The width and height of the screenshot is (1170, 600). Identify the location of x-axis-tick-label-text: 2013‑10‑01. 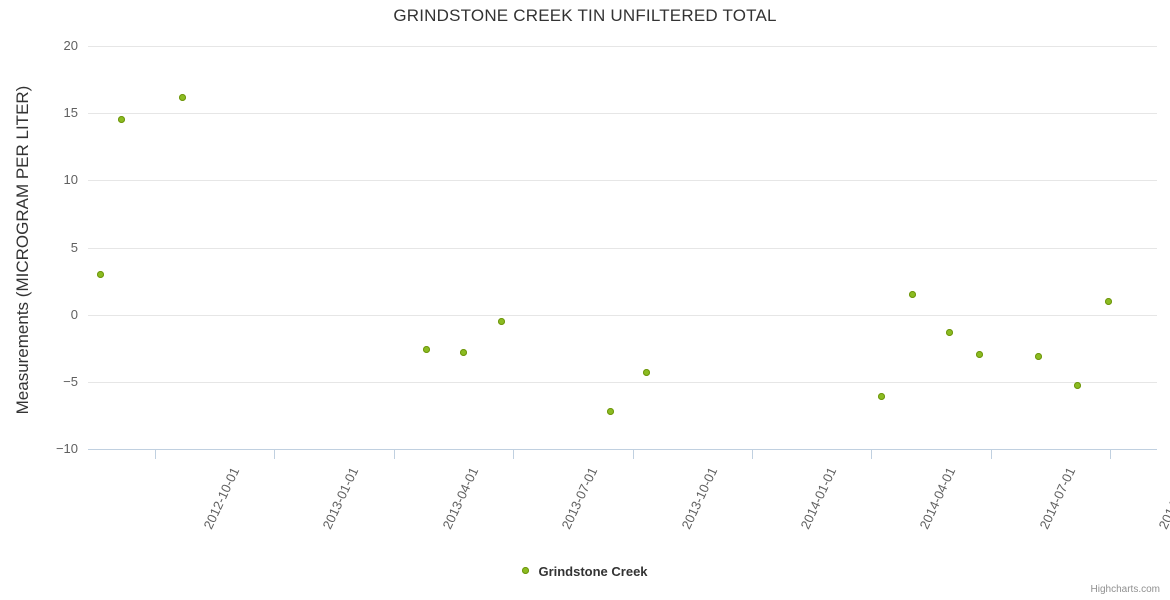
(699, 498).